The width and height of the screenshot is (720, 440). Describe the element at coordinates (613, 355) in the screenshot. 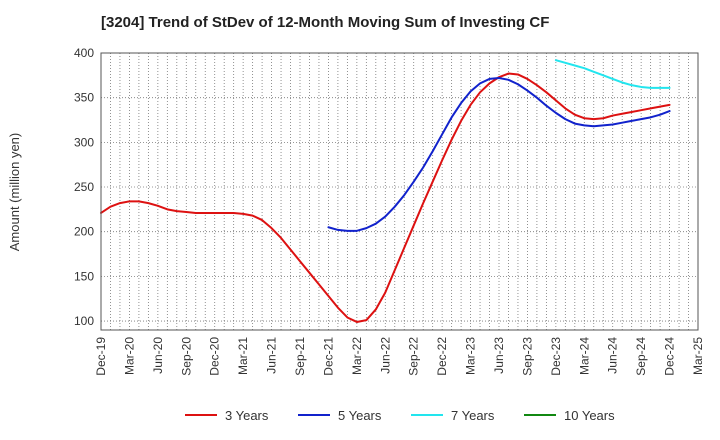

I see `x-tick-label: Jun-24` at that location.